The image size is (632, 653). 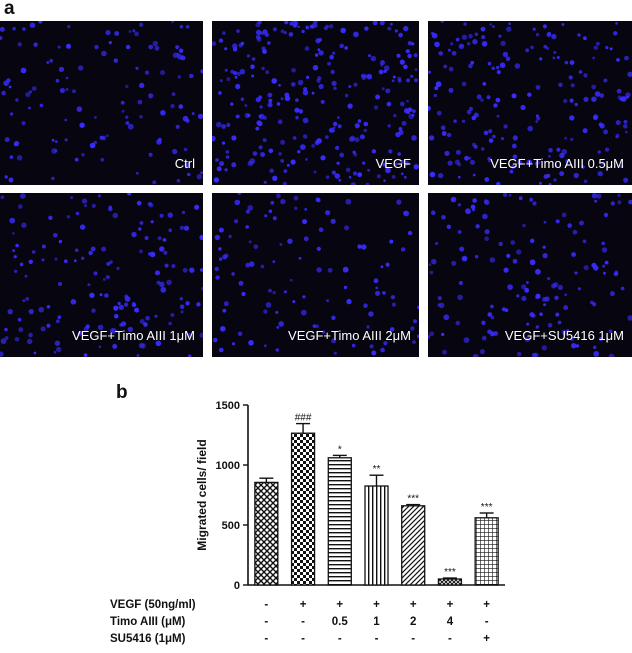 What do you see at coordinates (530, 275) in the screenshot?
I see `micrograph-vegf-su5416: VEGF+SU5416 1μM` at bounding box center [530, 275].